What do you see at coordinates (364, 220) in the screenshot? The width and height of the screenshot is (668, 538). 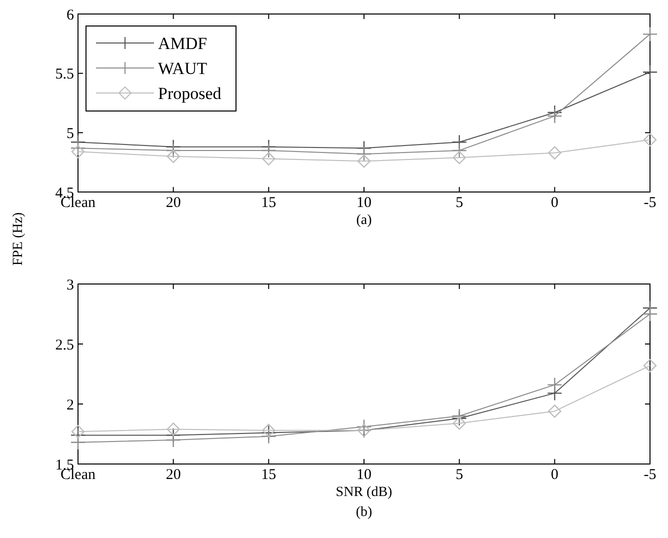 I see `x-axis-title: (a)` at bounding box center [364, 220].